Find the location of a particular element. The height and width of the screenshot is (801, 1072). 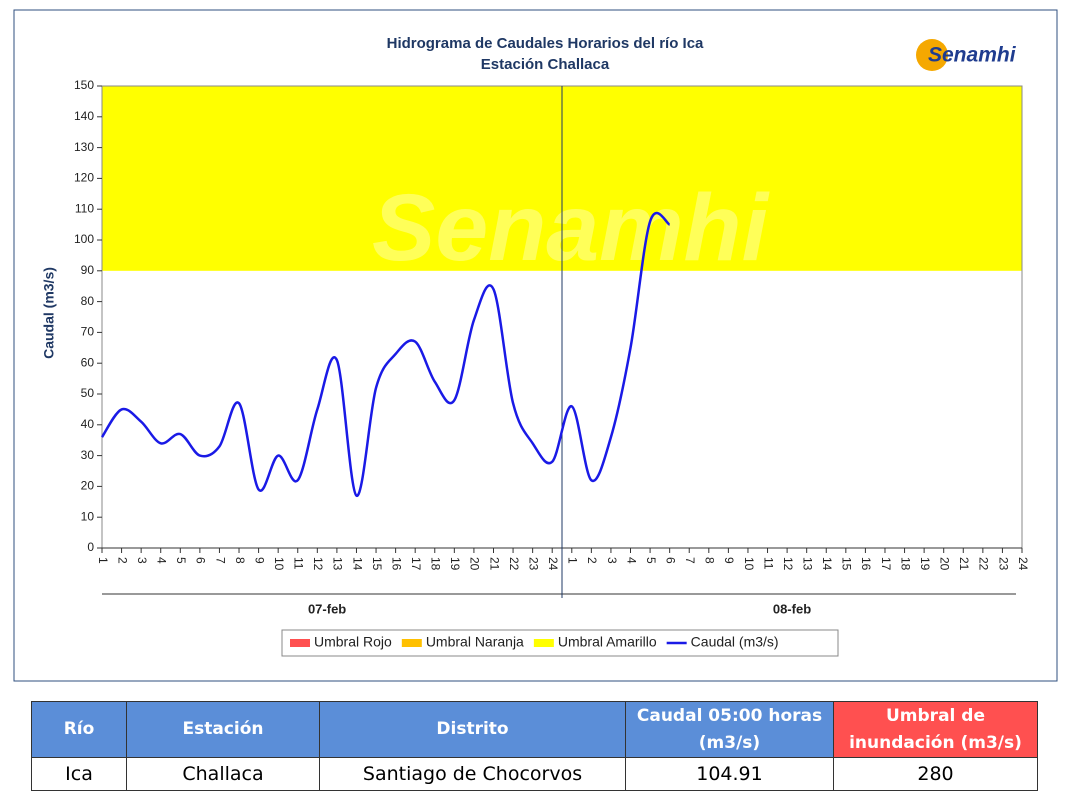

y-axis-label: Caudal (m3/s) is located at coordinates (49, 313).